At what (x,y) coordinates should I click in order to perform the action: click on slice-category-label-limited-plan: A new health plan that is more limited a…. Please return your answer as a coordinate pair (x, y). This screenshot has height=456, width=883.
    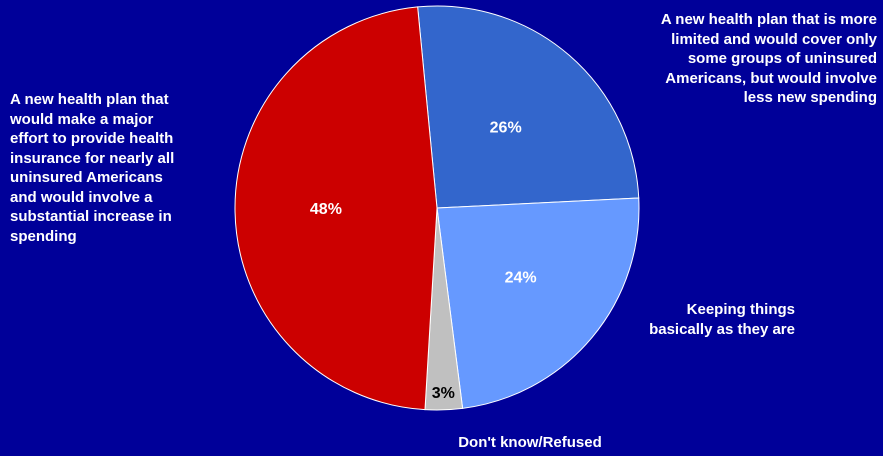
    Looking at the image, I should click on (768, 58).